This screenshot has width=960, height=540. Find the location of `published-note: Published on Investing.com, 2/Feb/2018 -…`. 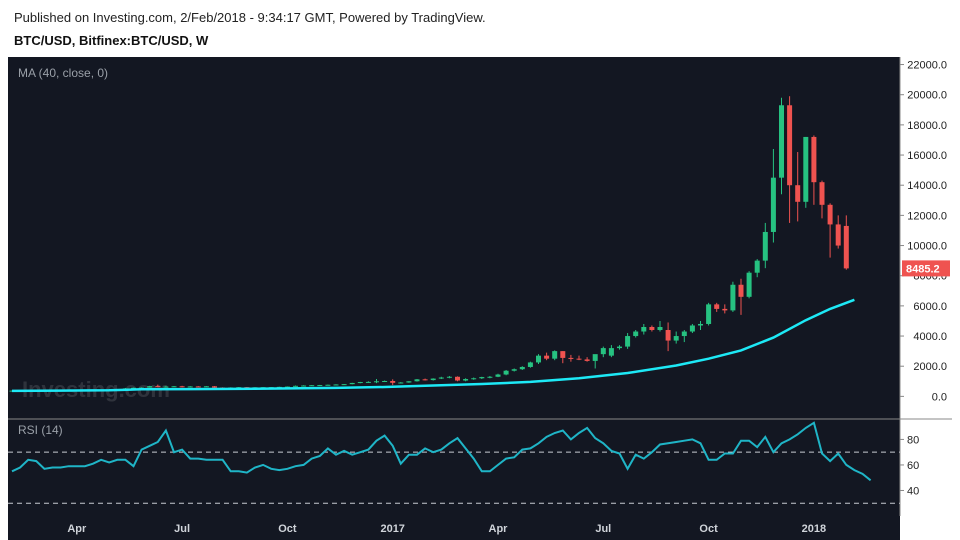

published-note: Published on Investing.com, 2/Feb/2018 -… is located at coordinates (250, 17).